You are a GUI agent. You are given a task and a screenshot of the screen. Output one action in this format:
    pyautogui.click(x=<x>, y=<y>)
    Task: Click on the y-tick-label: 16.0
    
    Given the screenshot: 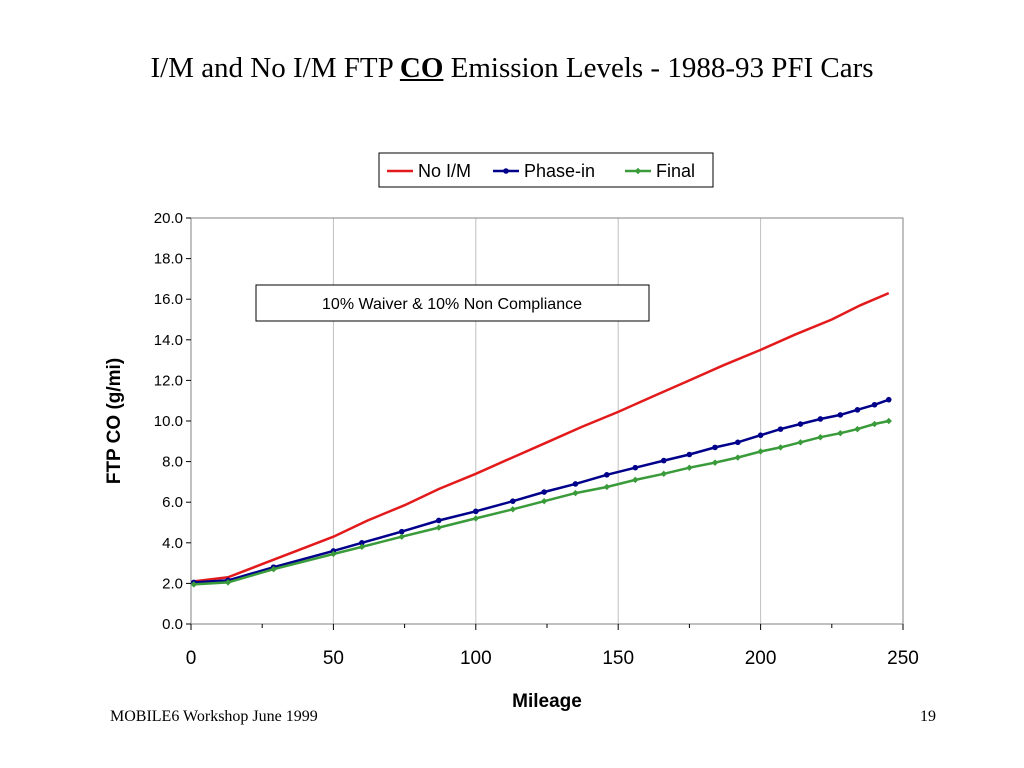 What is the action you would take?
    pyautogui.click(x=168, y=299)
    